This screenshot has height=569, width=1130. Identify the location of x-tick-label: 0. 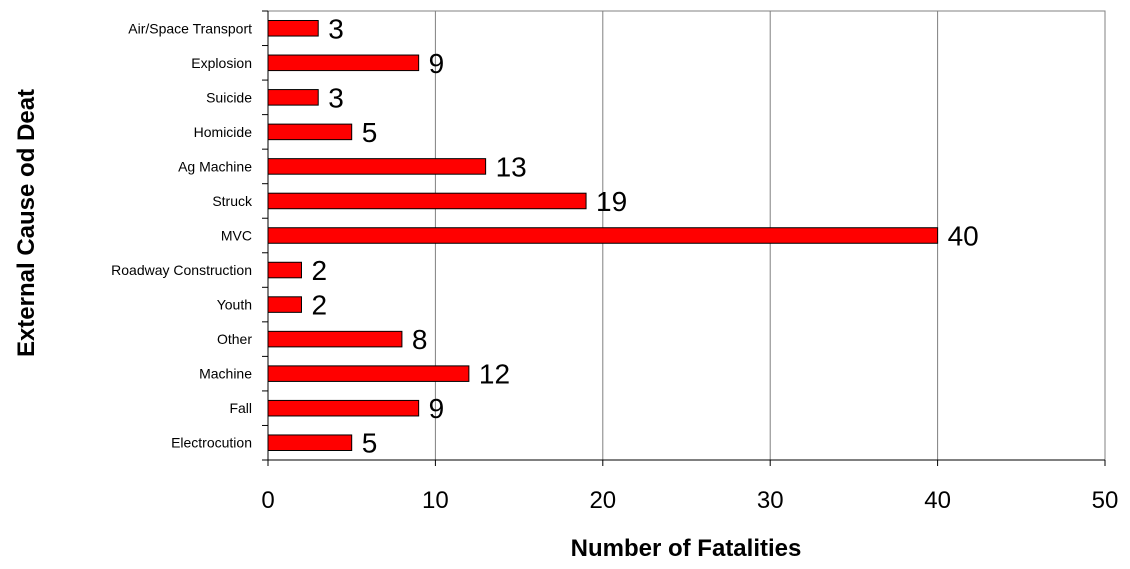
(267, 500).